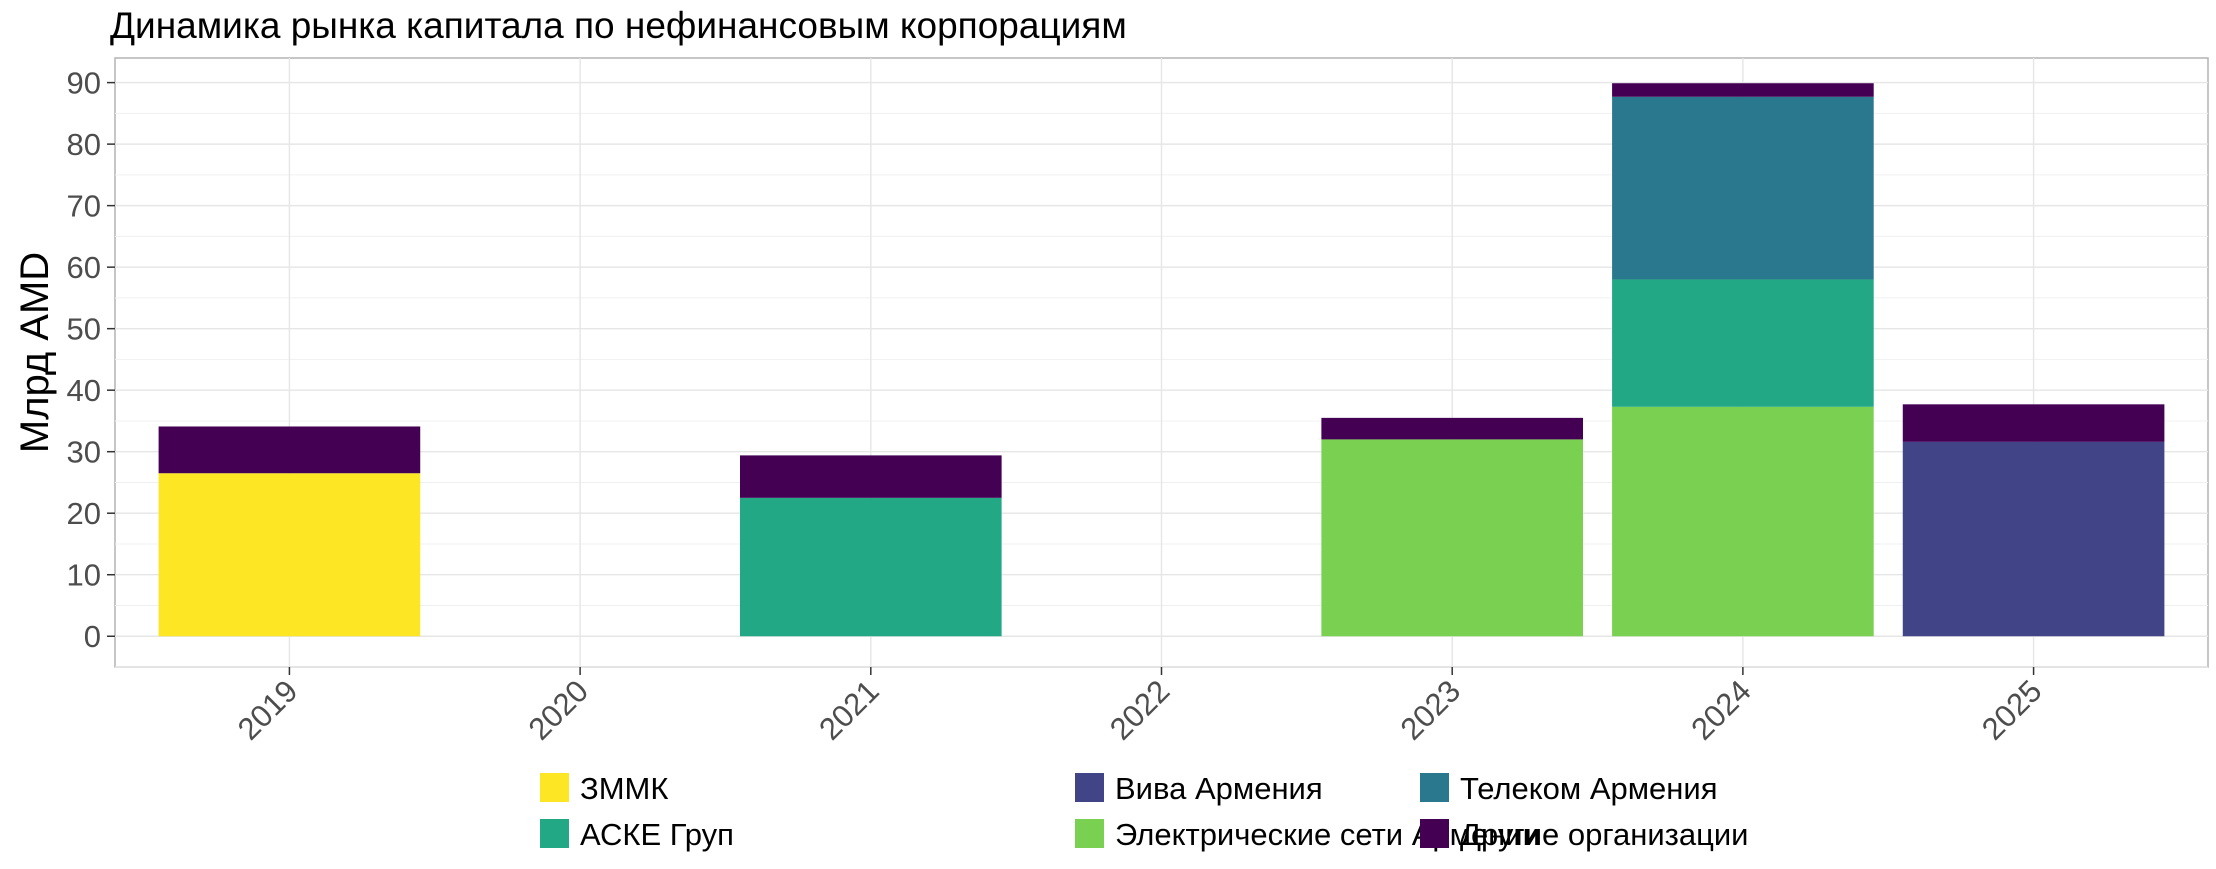 The height and width of the screenshot is (869, 2216). Describe the element at coordinates (1604, 834) in the screenshot. I see `legend-label: Другие организации` at that location.